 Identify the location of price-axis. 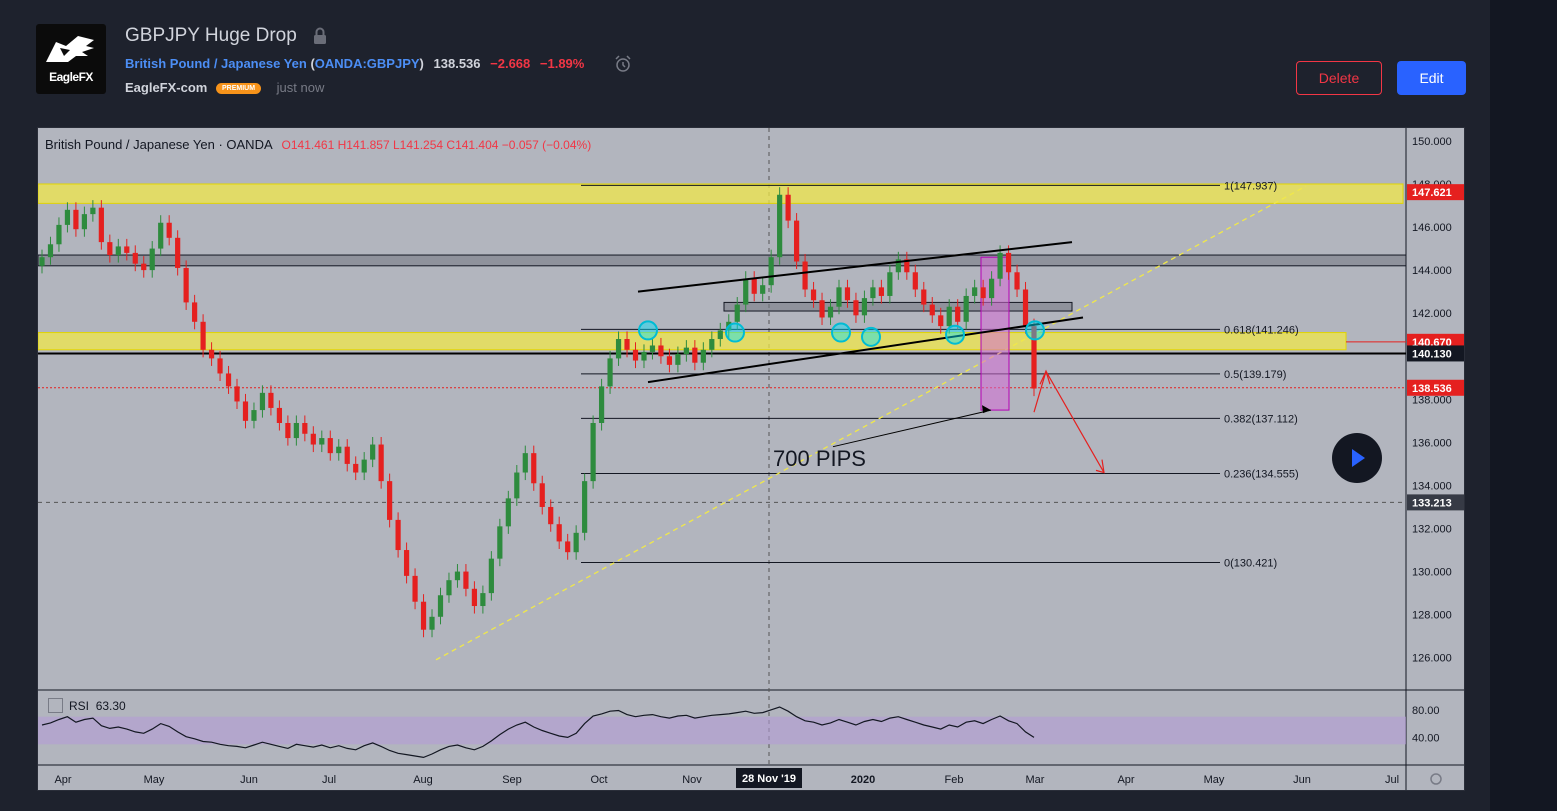
(1435, 459).